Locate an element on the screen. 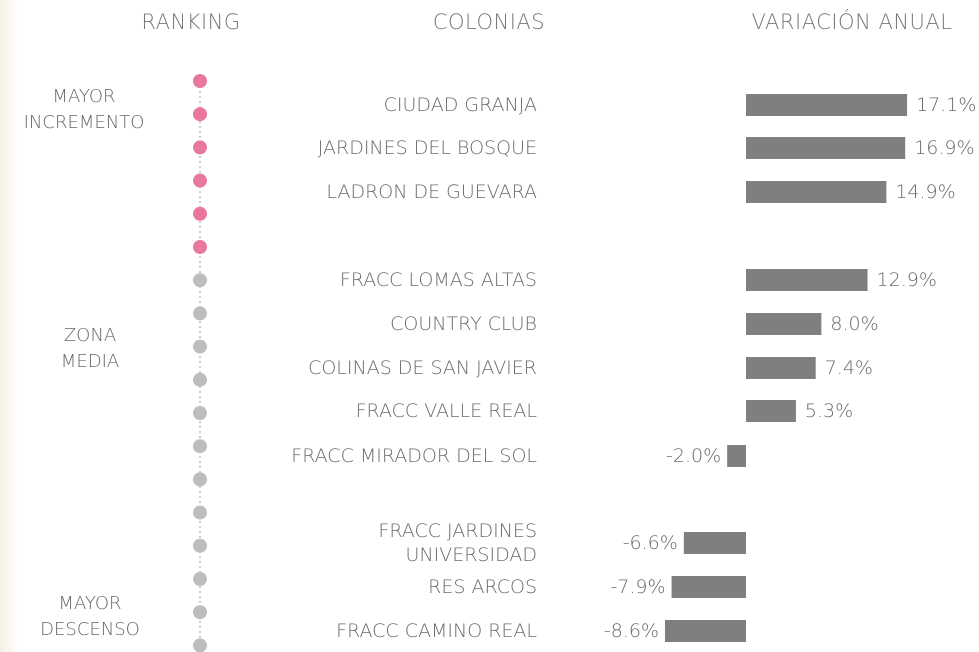 The width and height of the screenshot is (979, 652). category-label: FRACC JARDINES UNIVERSIDAD is located at coordinates (457, 543).